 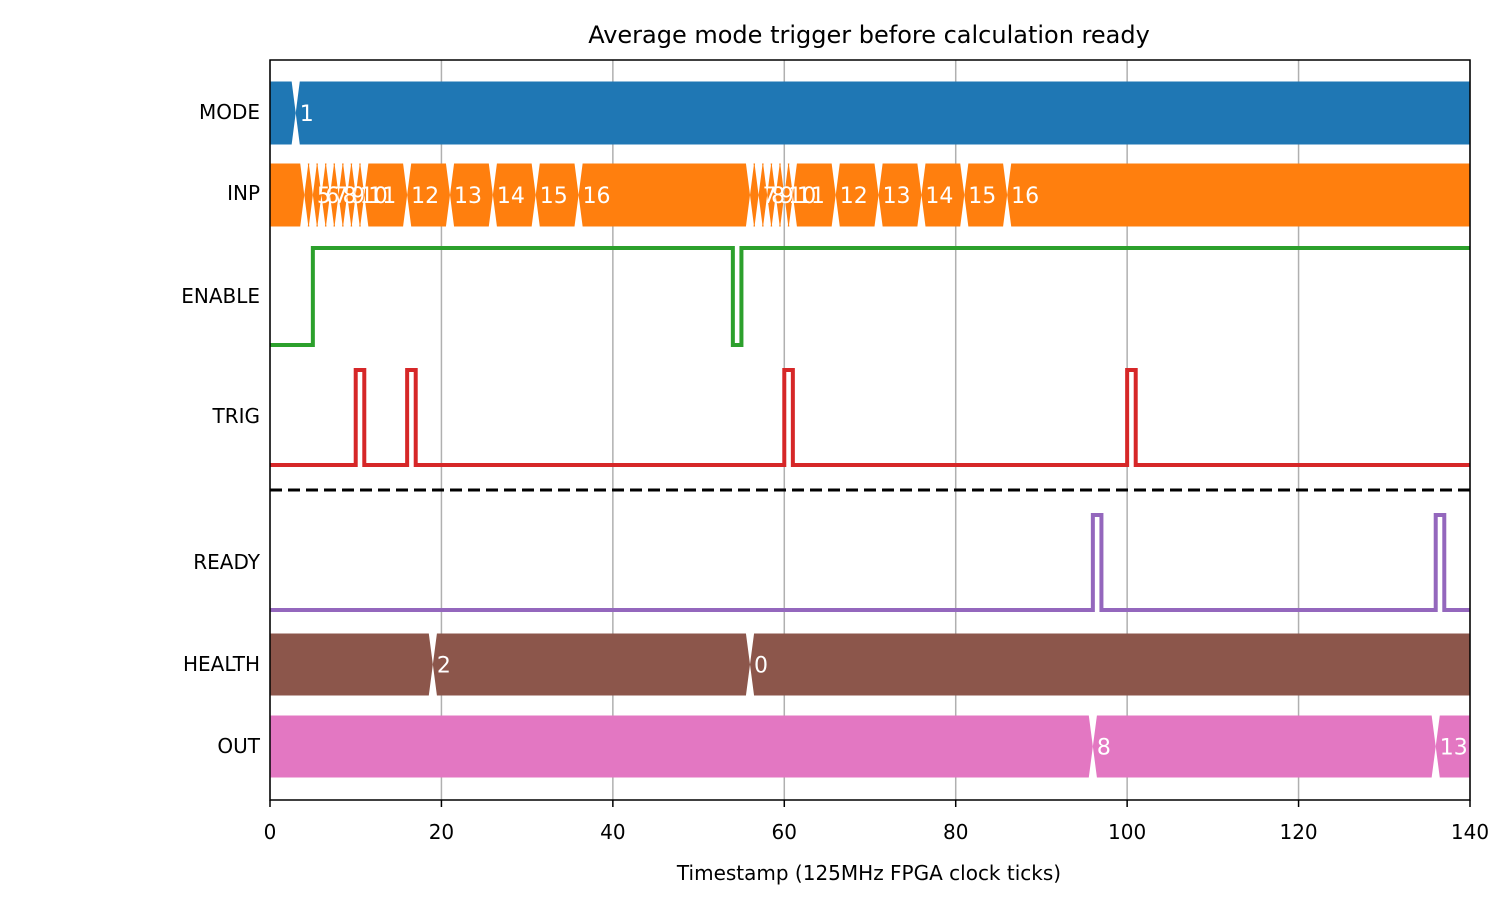 I want to click on x-tick-label-20: 20, so click(x=441, y=832).